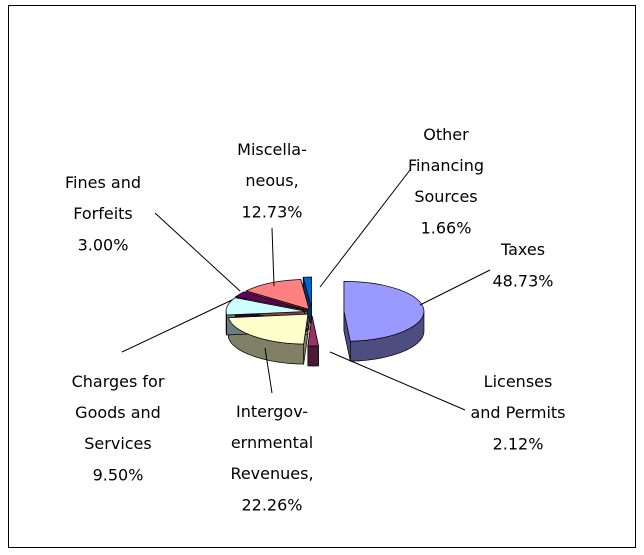 The height and width of the screenshot is (555, 644). Describe the element at coordinates (272, 149) in the screenshot. I see `label-line: Miscella-` at that location.